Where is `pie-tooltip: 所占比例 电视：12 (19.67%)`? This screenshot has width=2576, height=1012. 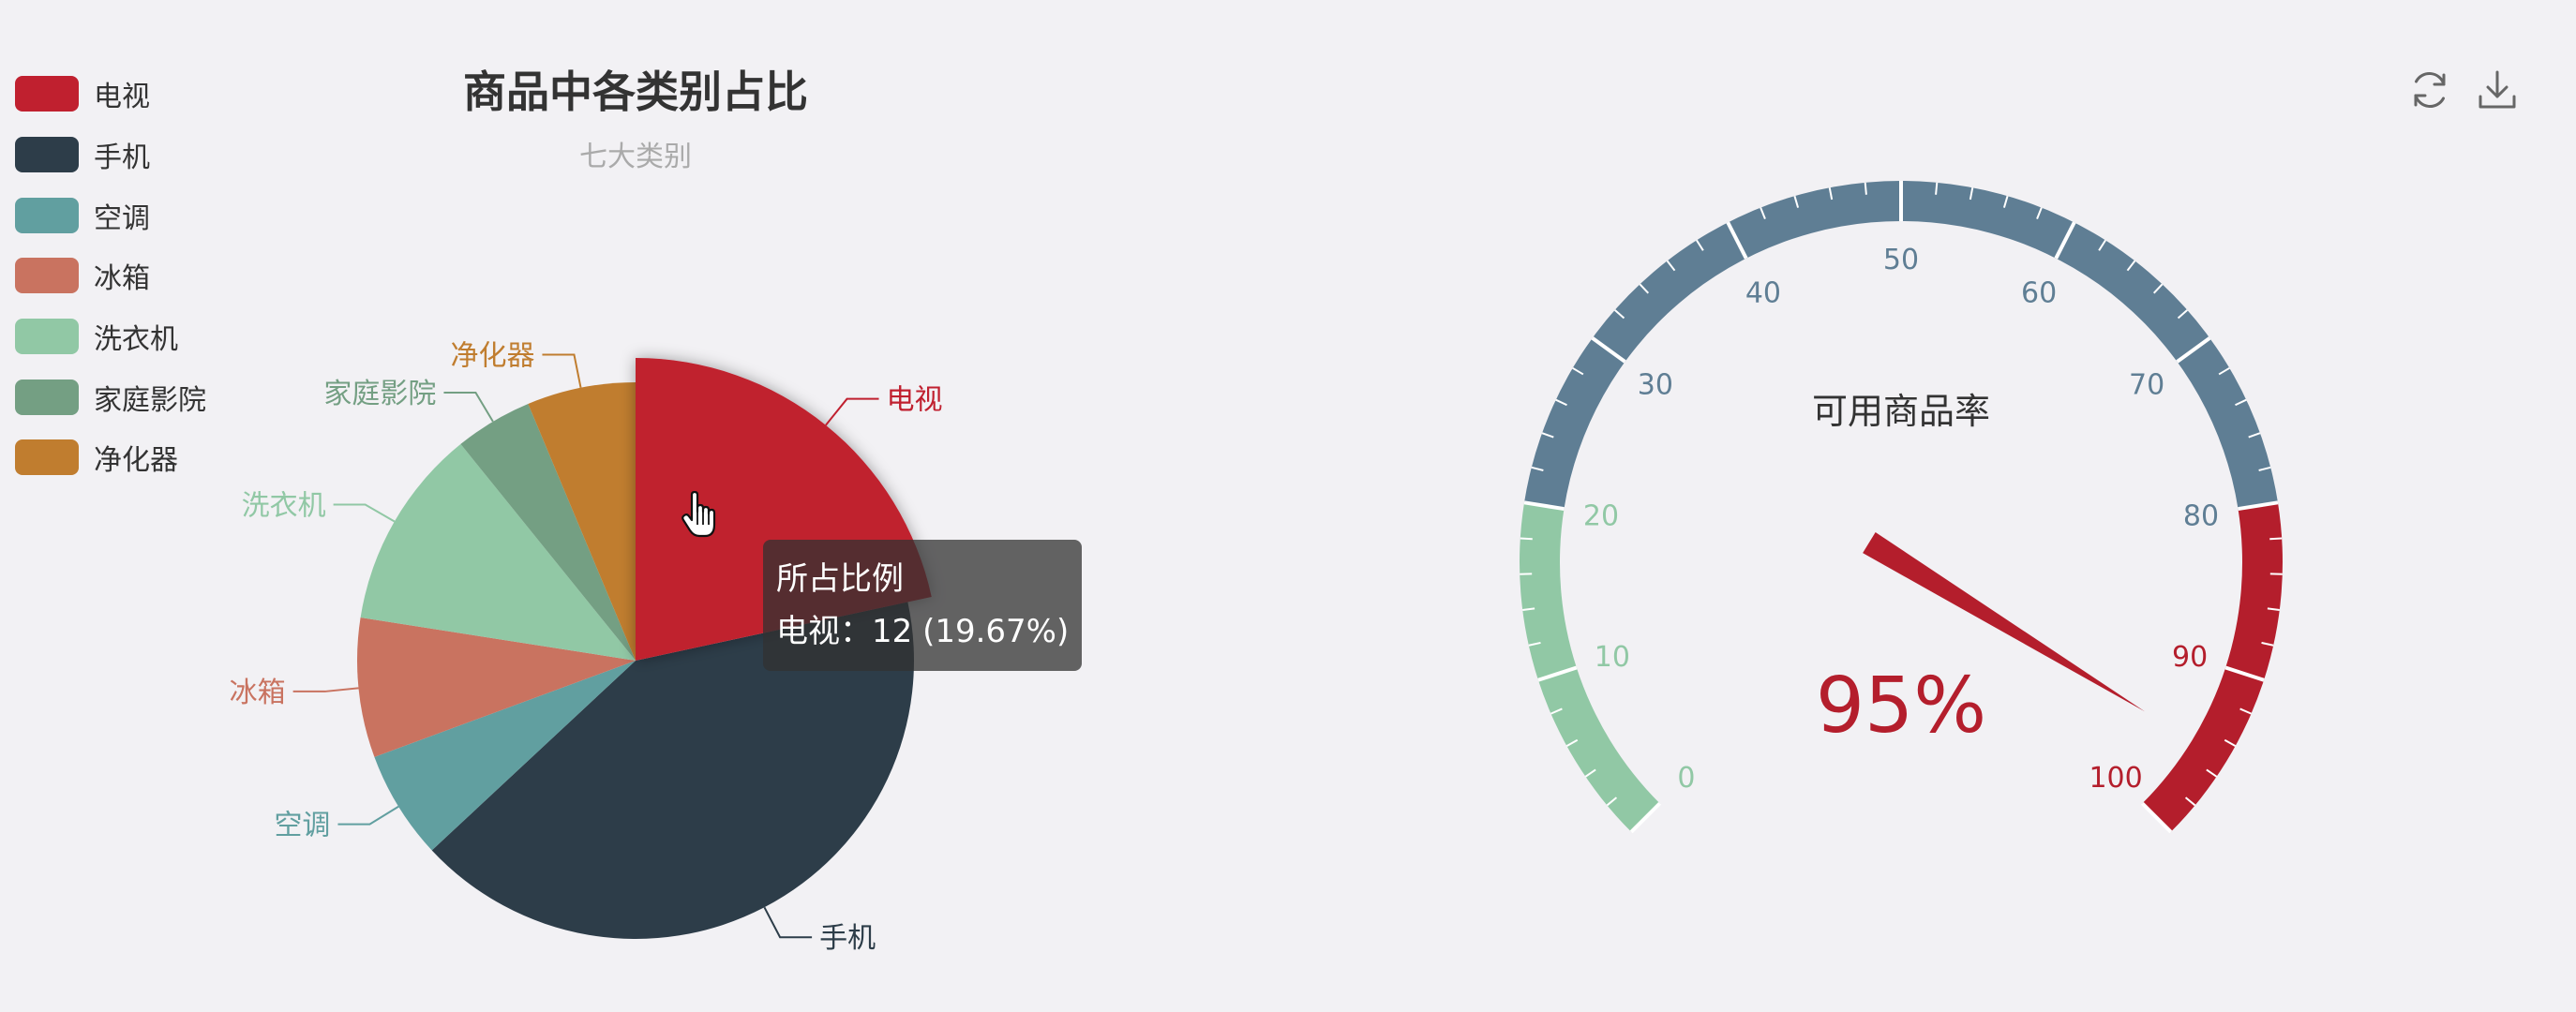
pie-tooltip: 所占比例 电视：12 (19.67%) is located at coordinates (923, 605).